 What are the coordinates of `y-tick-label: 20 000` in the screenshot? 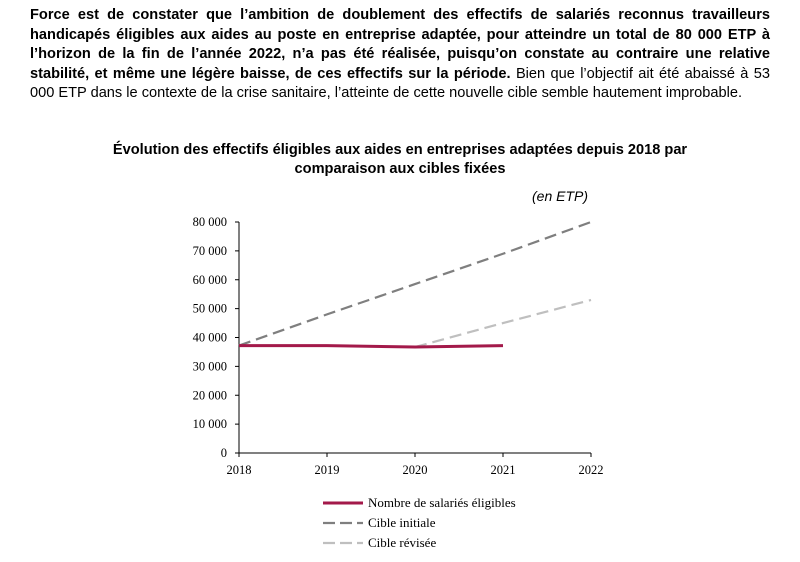 It's located at (210, 395).